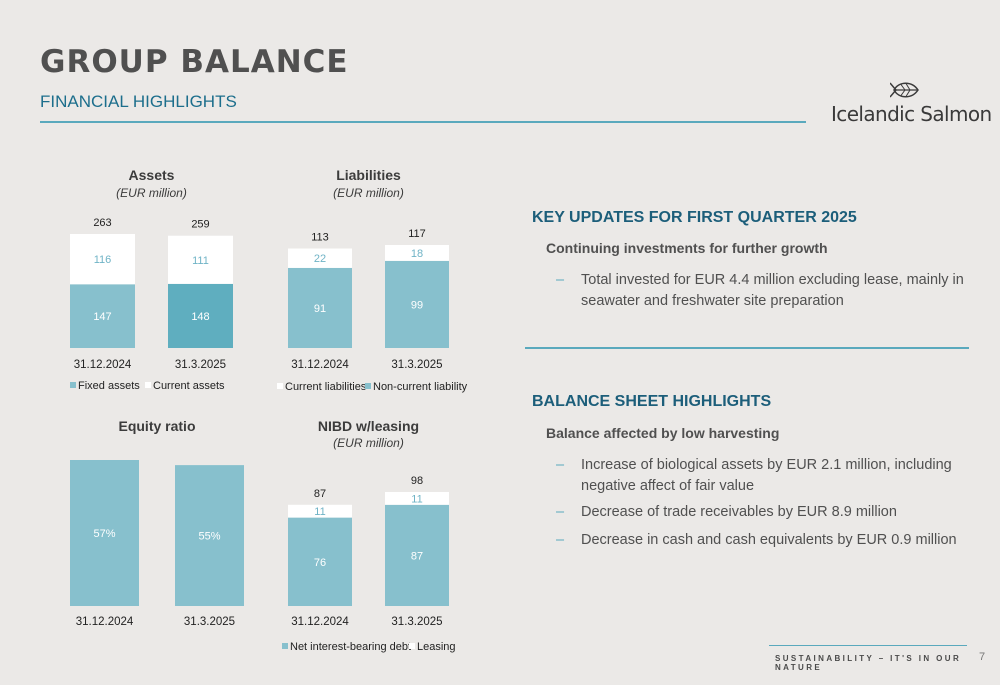  I want to click on balance-highlights-heading: BALANCE SHEET HIGHLIGHTS, so click(652, 401).